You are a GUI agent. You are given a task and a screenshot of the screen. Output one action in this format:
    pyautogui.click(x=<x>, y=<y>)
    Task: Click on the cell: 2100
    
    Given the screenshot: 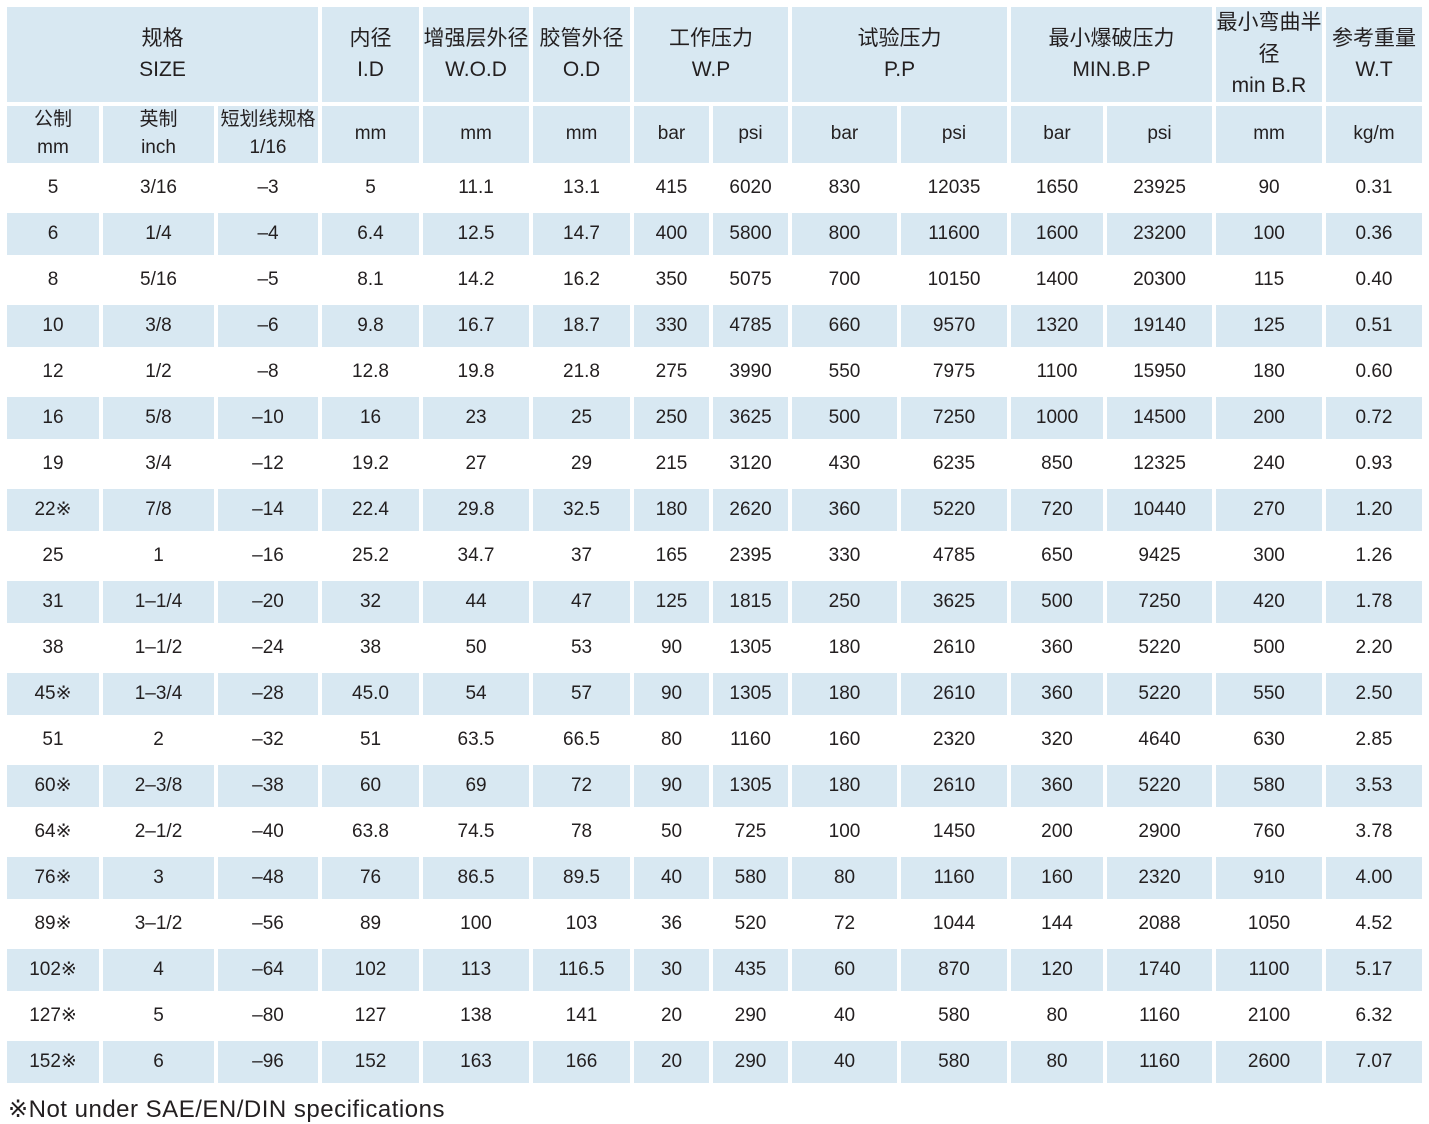 What is the action you would take?
    pyautogui.click(x=1269, y=1015)
    